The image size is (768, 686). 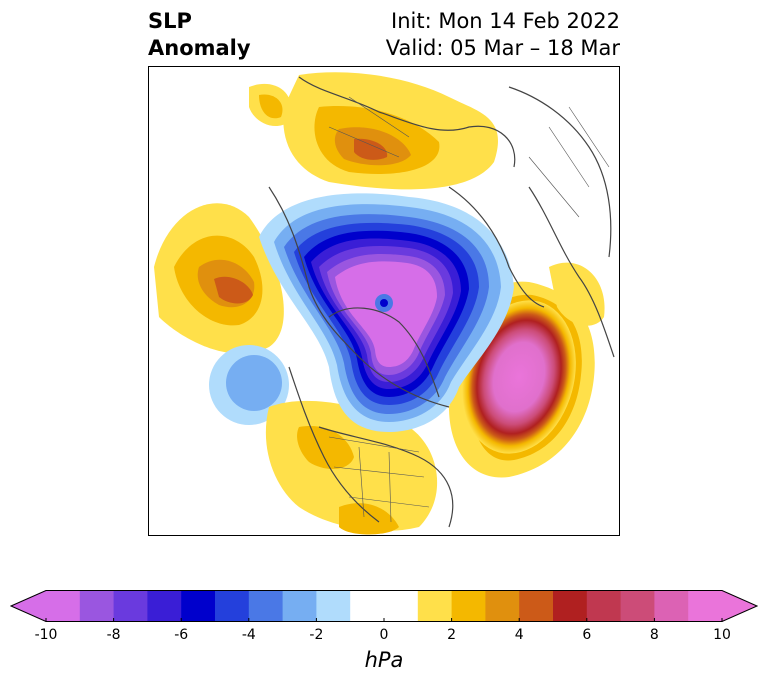 I want to click on valid-range-label: Valid: 05 Mar – 18 Mar, so click(x=502, y=48).